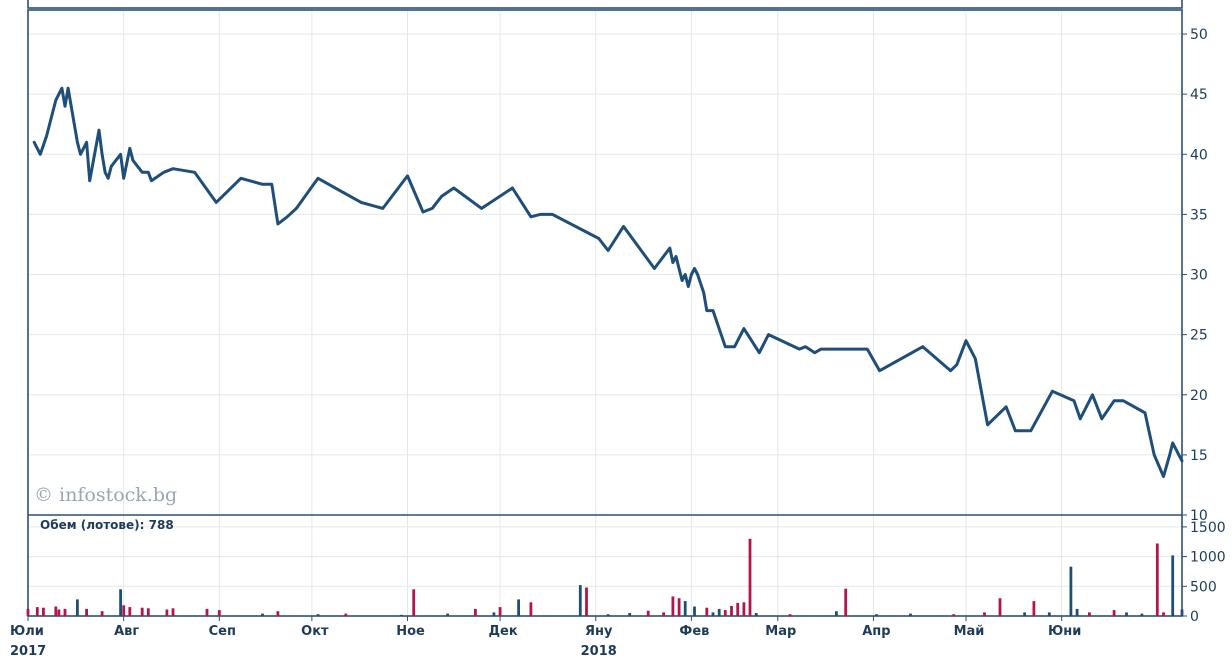 The width and height of the screenshot is (1232, 663). Describe the element at coordinates (105, 495) in the screenshot. I see `watermark: © infostock.bg` at that location.